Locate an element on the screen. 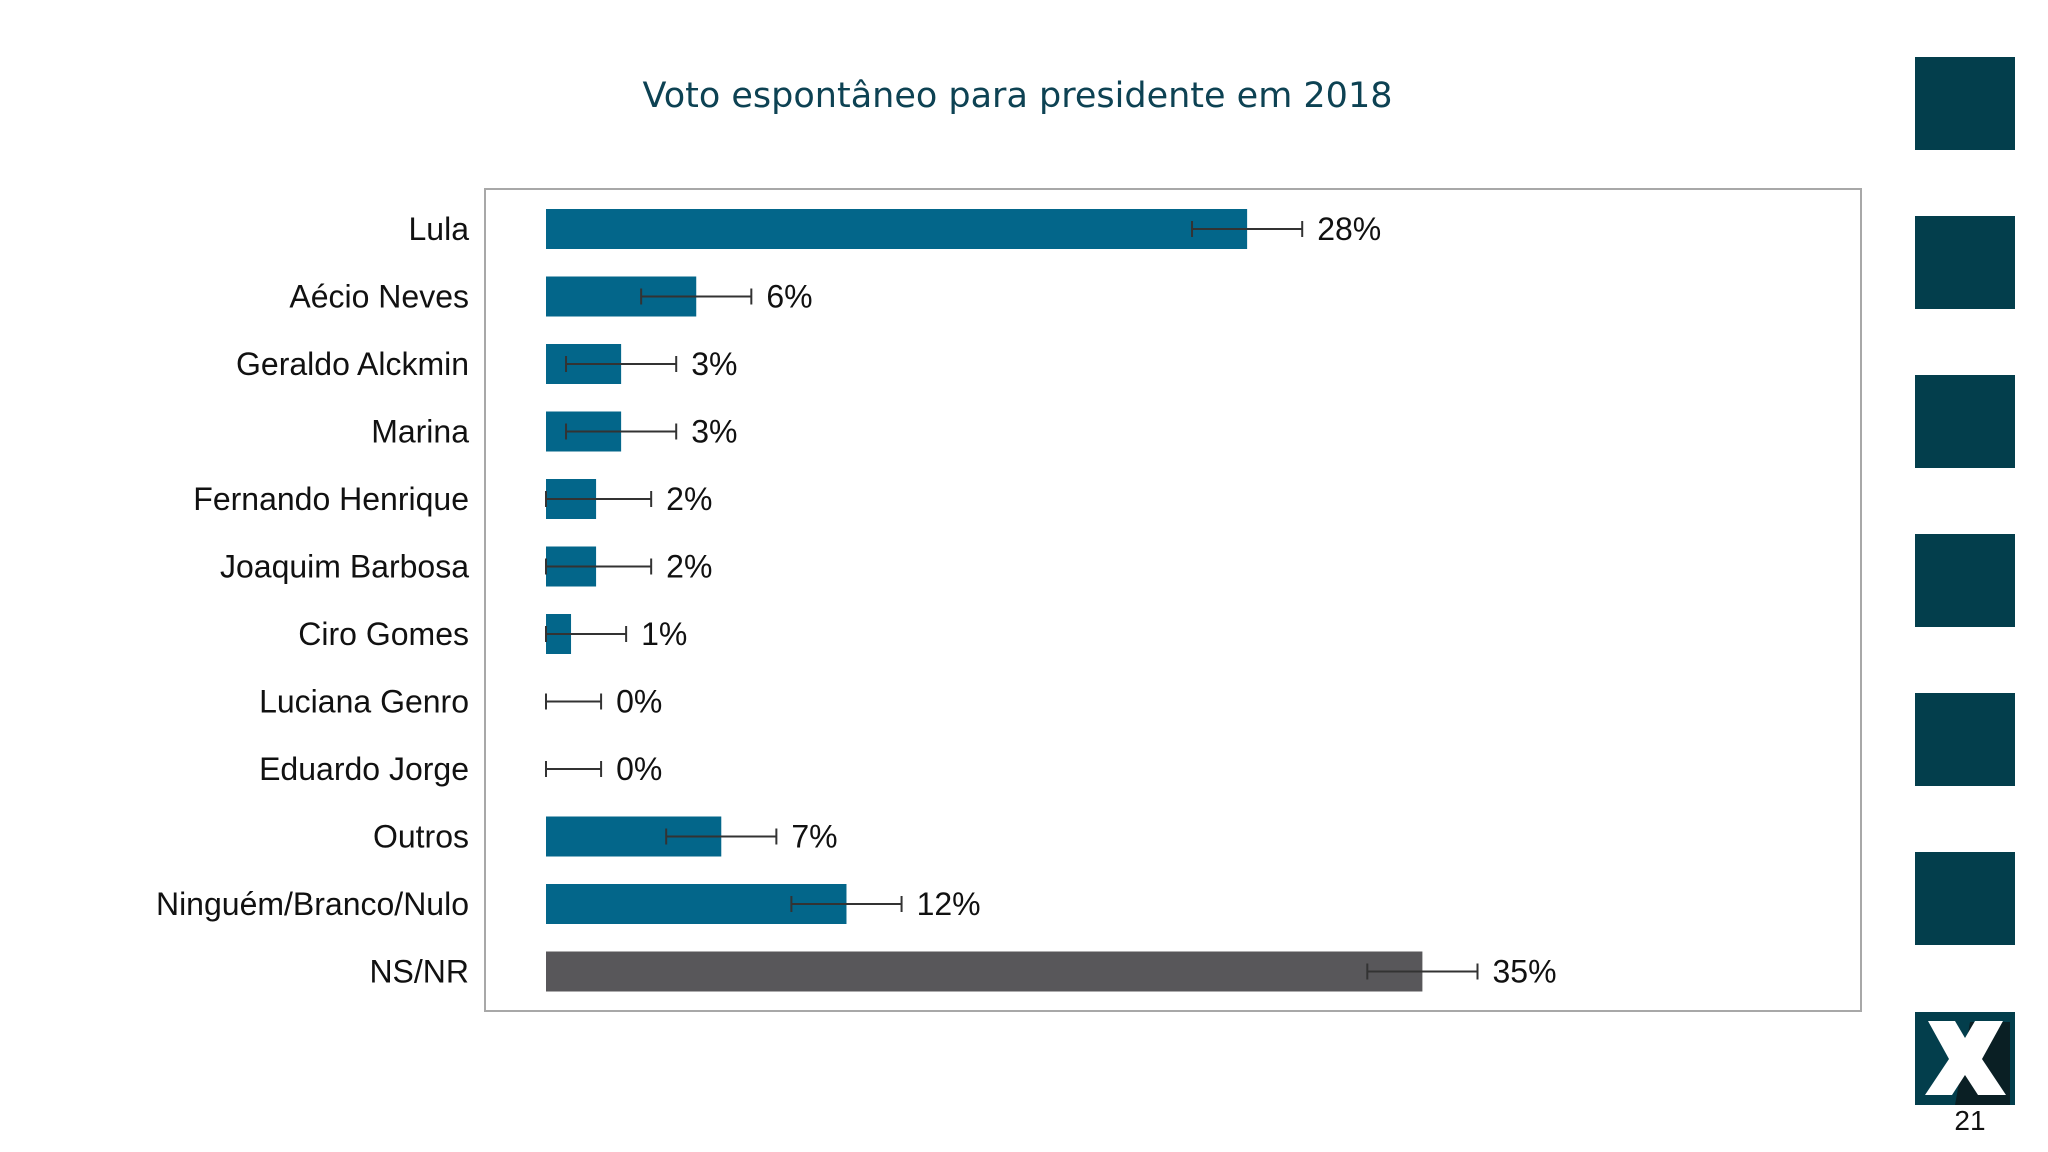 Image resolution: width=2048 pixels, height=1152 pixels. category-label: Lula is located at coordinates (439, 229).